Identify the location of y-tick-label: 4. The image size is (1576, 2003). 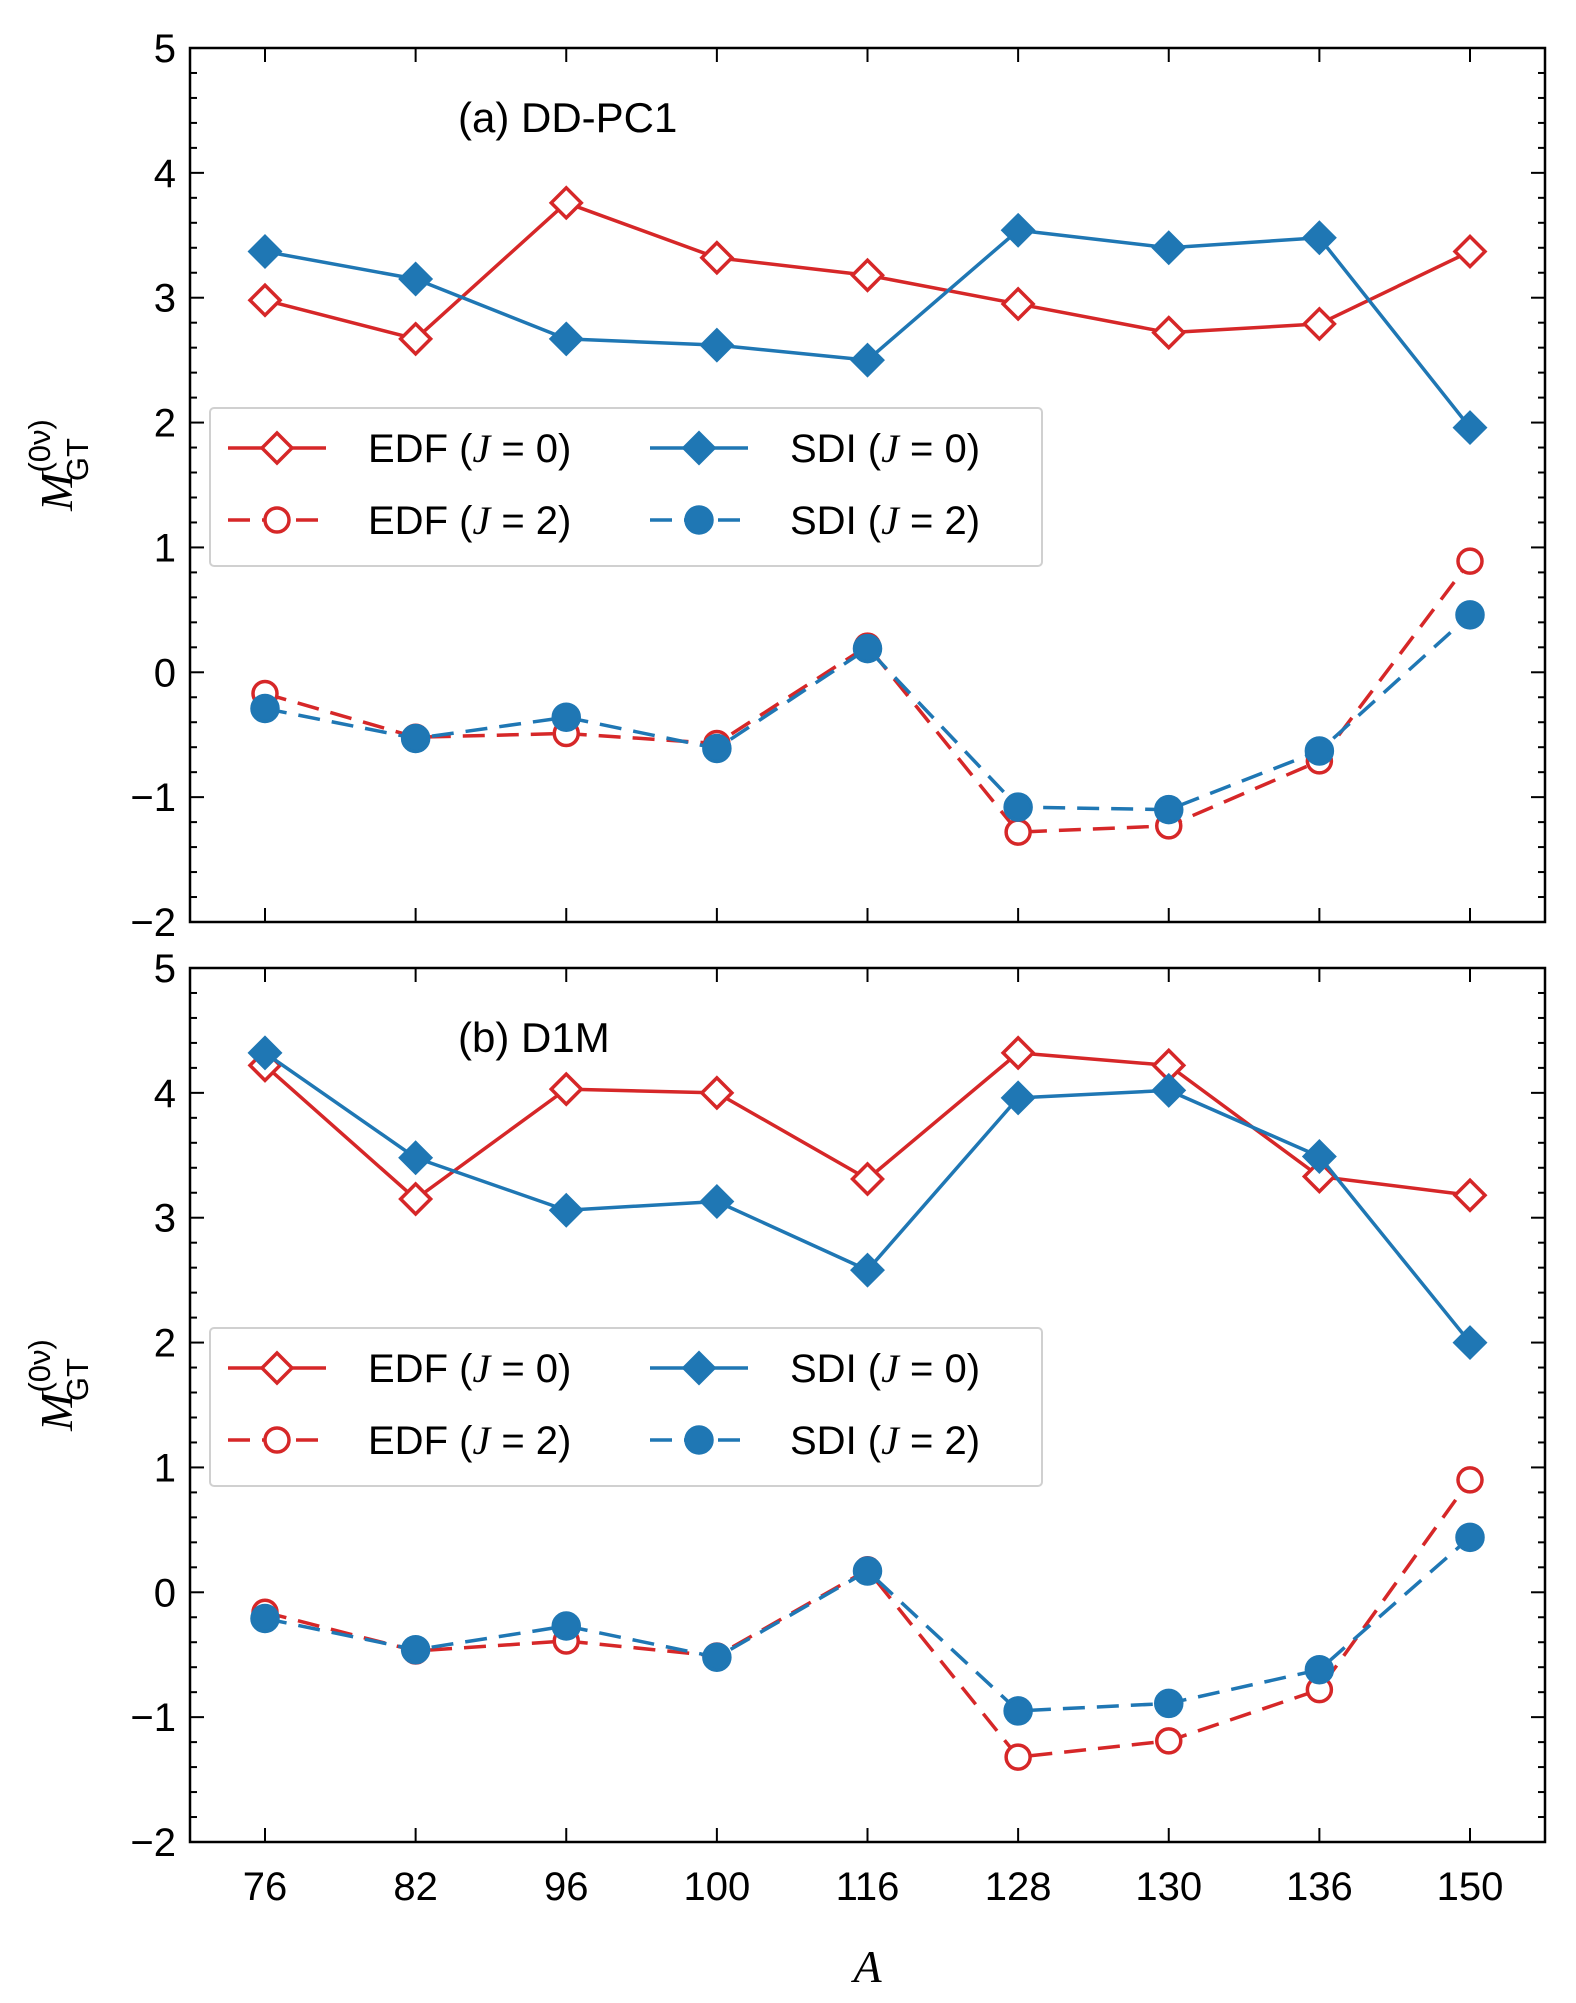
(165, 174).